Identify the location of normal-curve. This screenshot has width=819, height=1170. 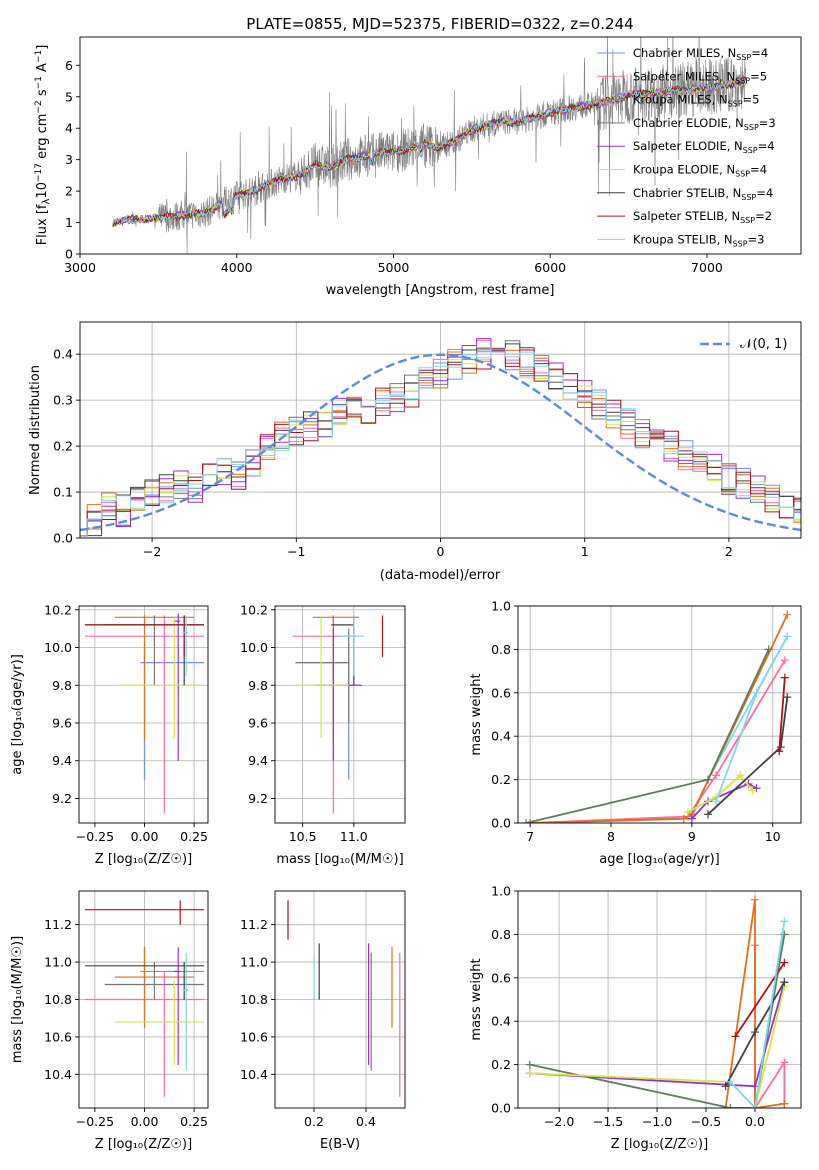
(440, 442).